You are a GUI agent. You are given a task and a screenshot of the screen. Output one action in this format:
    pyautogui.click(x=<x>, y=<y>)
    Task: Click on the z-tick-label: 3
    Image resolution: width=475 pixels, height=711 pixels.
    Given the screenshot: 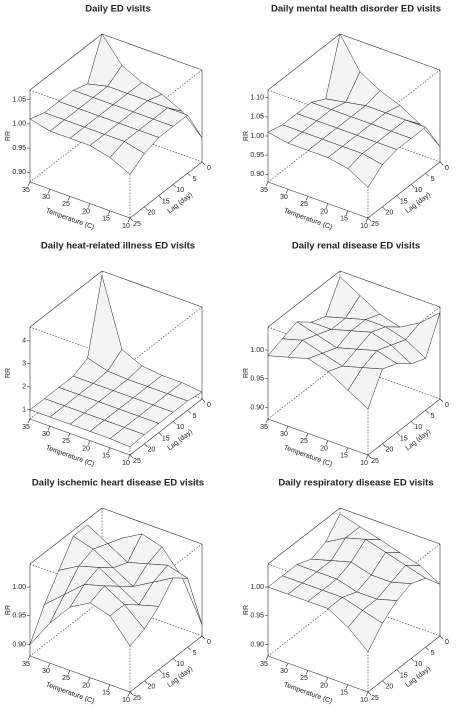 What is the action you would take?
    pyautogui.click(x=24, y=364)
    